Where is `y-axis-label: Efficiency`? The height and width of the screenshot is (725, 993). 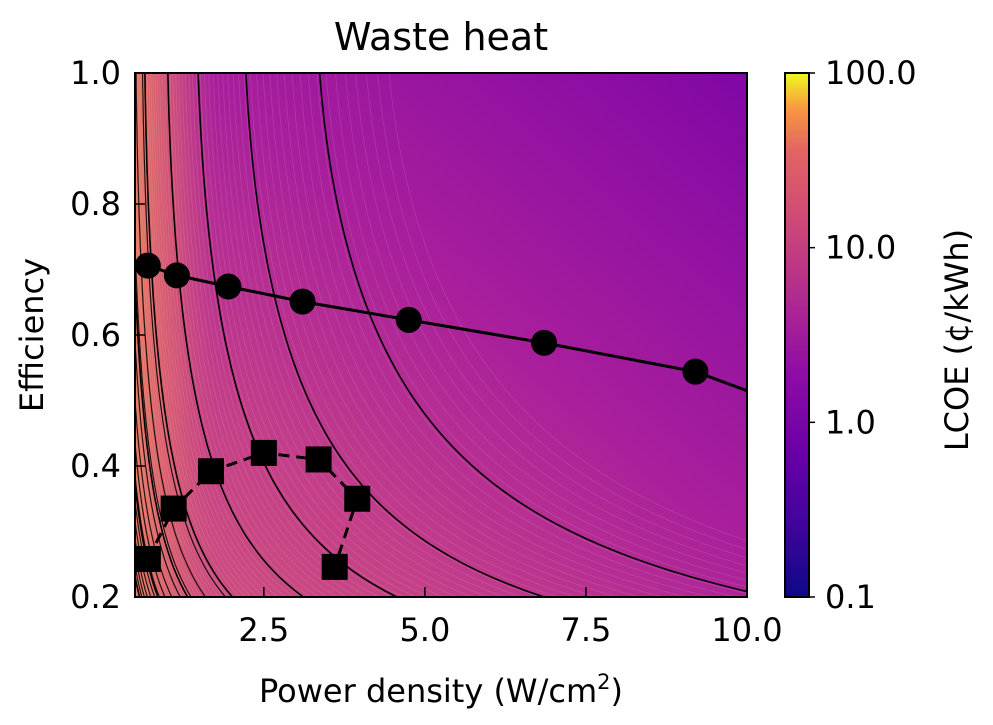 y-axis-label: Efficiency is located at coordinates (32, 335).